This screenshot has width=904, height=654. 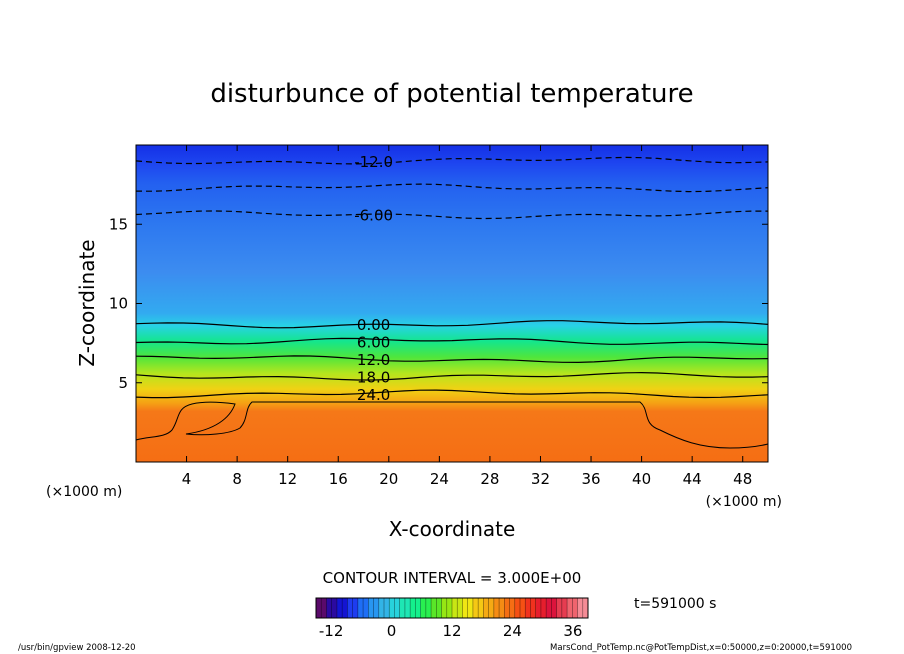 I want to click on contour-label: 24.0, so click(x=373, y=395).